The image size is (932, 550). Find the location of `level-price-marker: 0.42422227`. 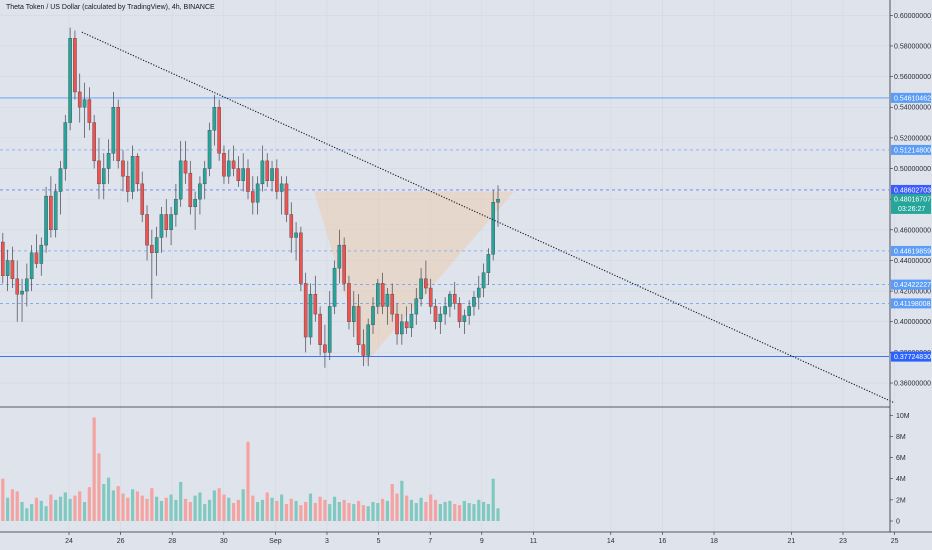

level-price-marker: 0.42422227 is located at coordinates (911, 284).